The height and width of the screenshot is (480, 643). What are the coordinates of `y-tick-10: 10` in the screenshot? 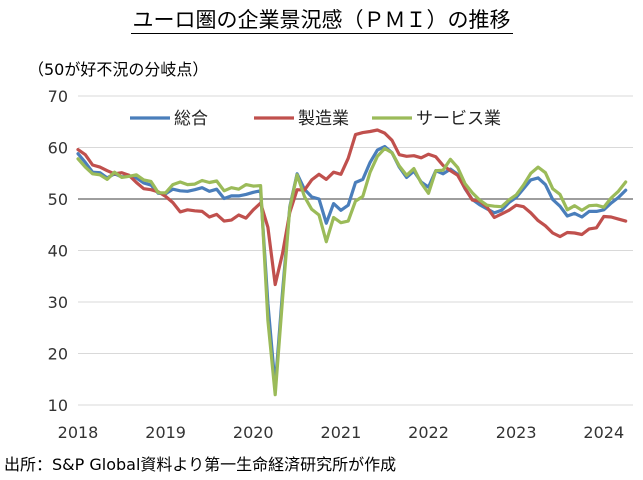 It's located at (58, 405).